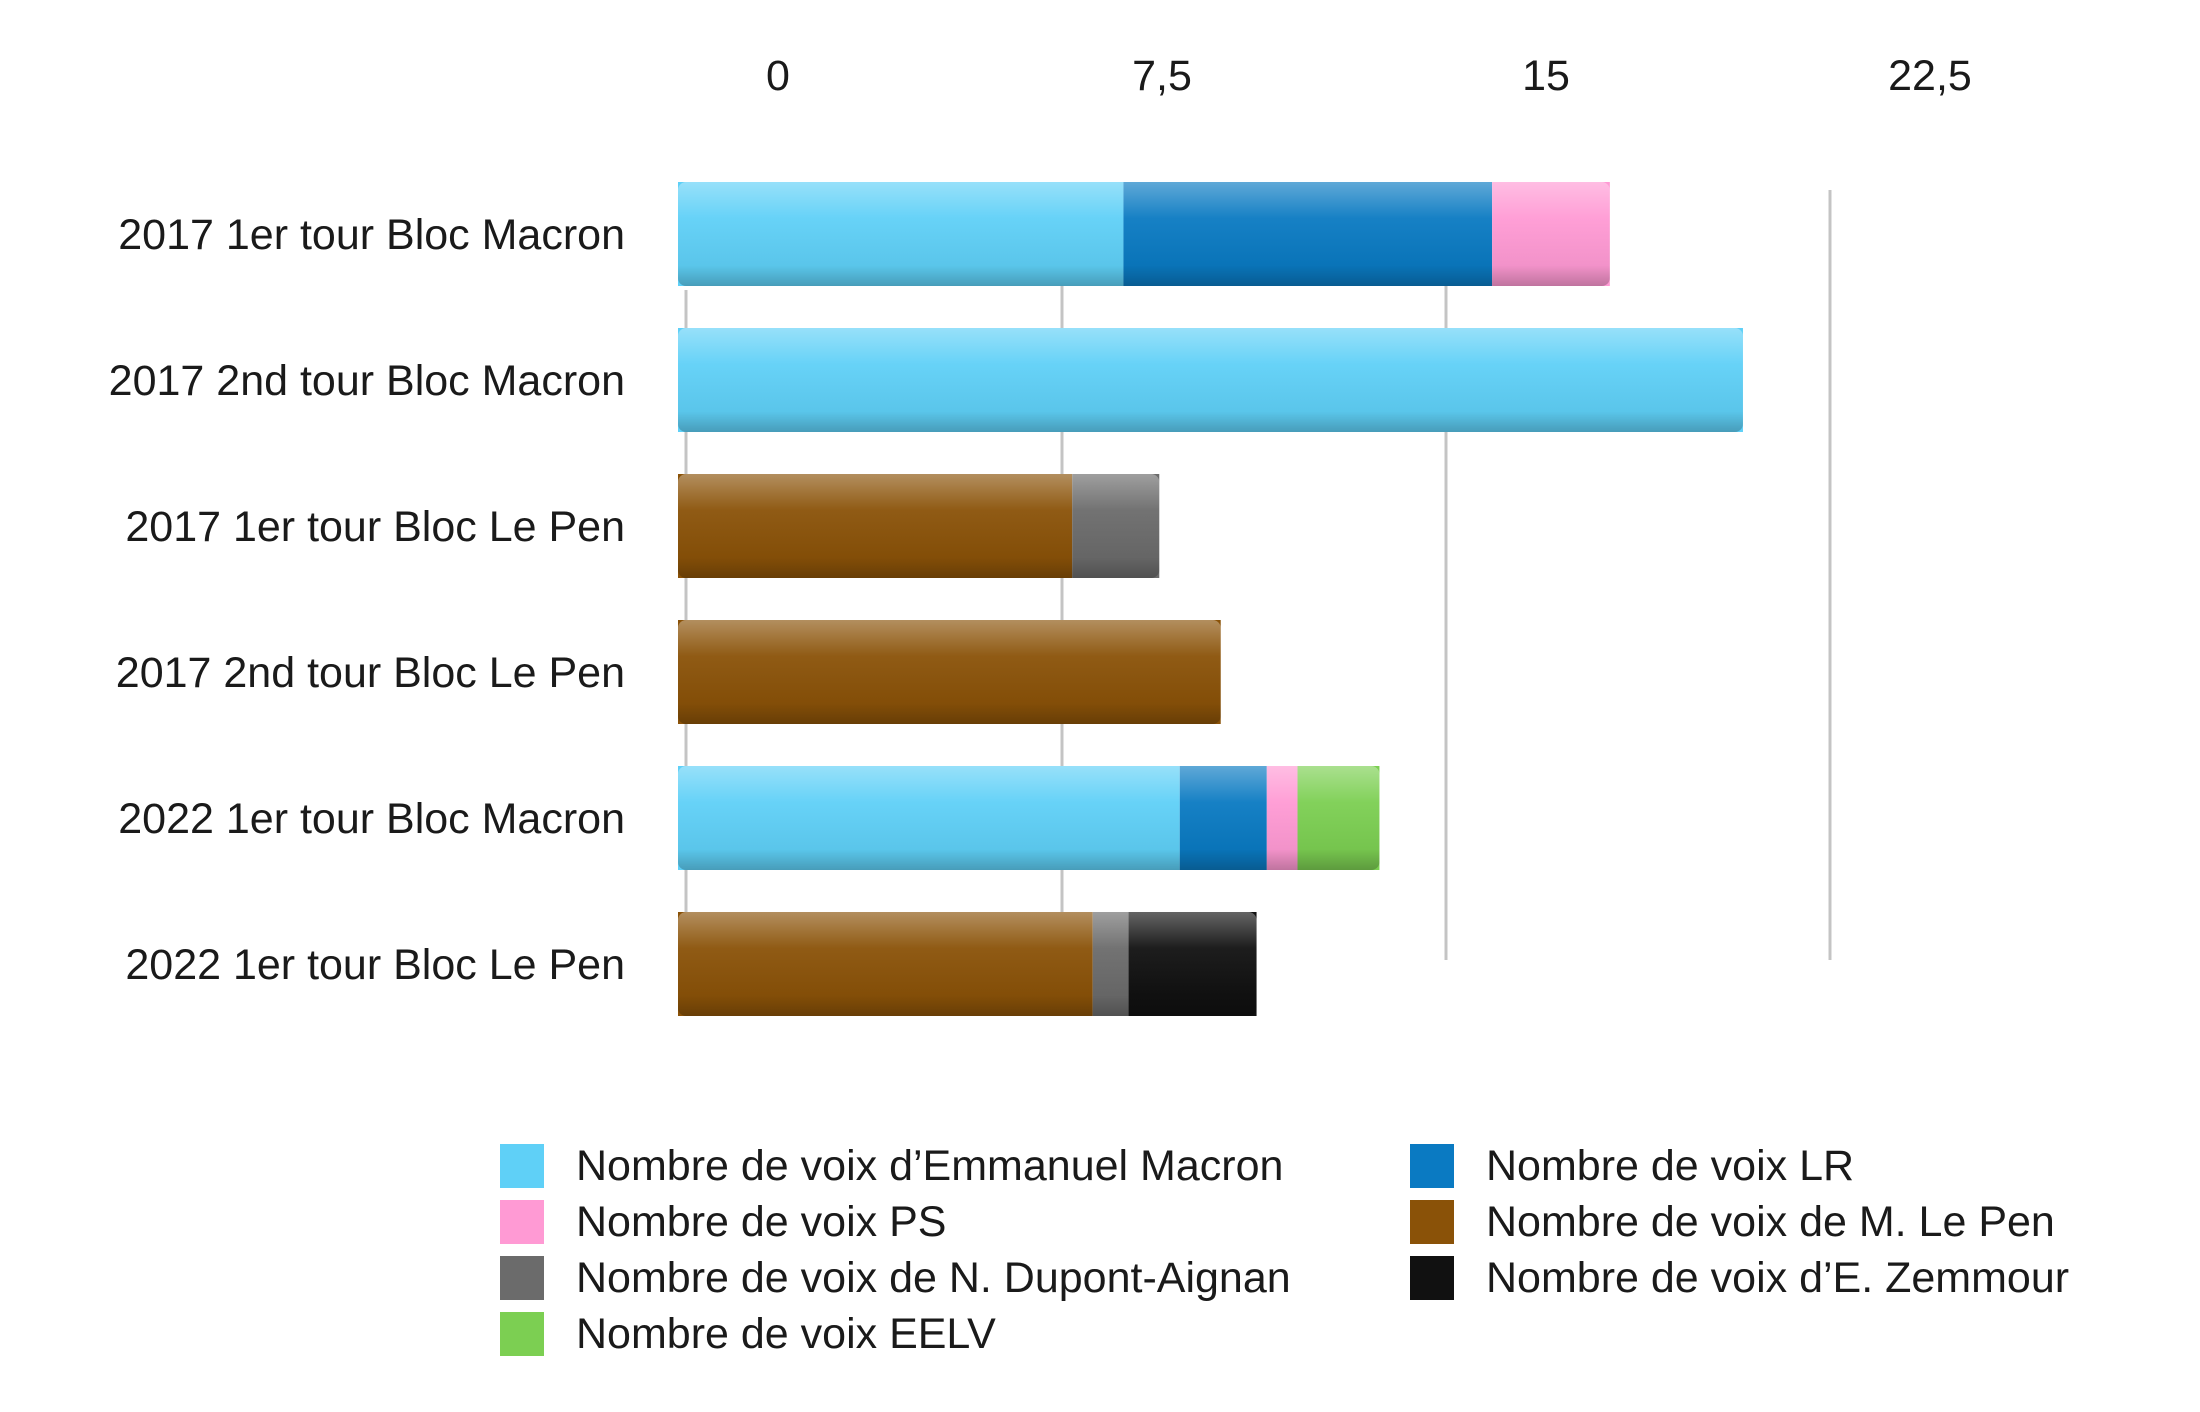  Describe the element at coordinates (370, 673) in the screenshot. I see `category-label: 2017 2nd tour Bloc Le Pen` at that location.